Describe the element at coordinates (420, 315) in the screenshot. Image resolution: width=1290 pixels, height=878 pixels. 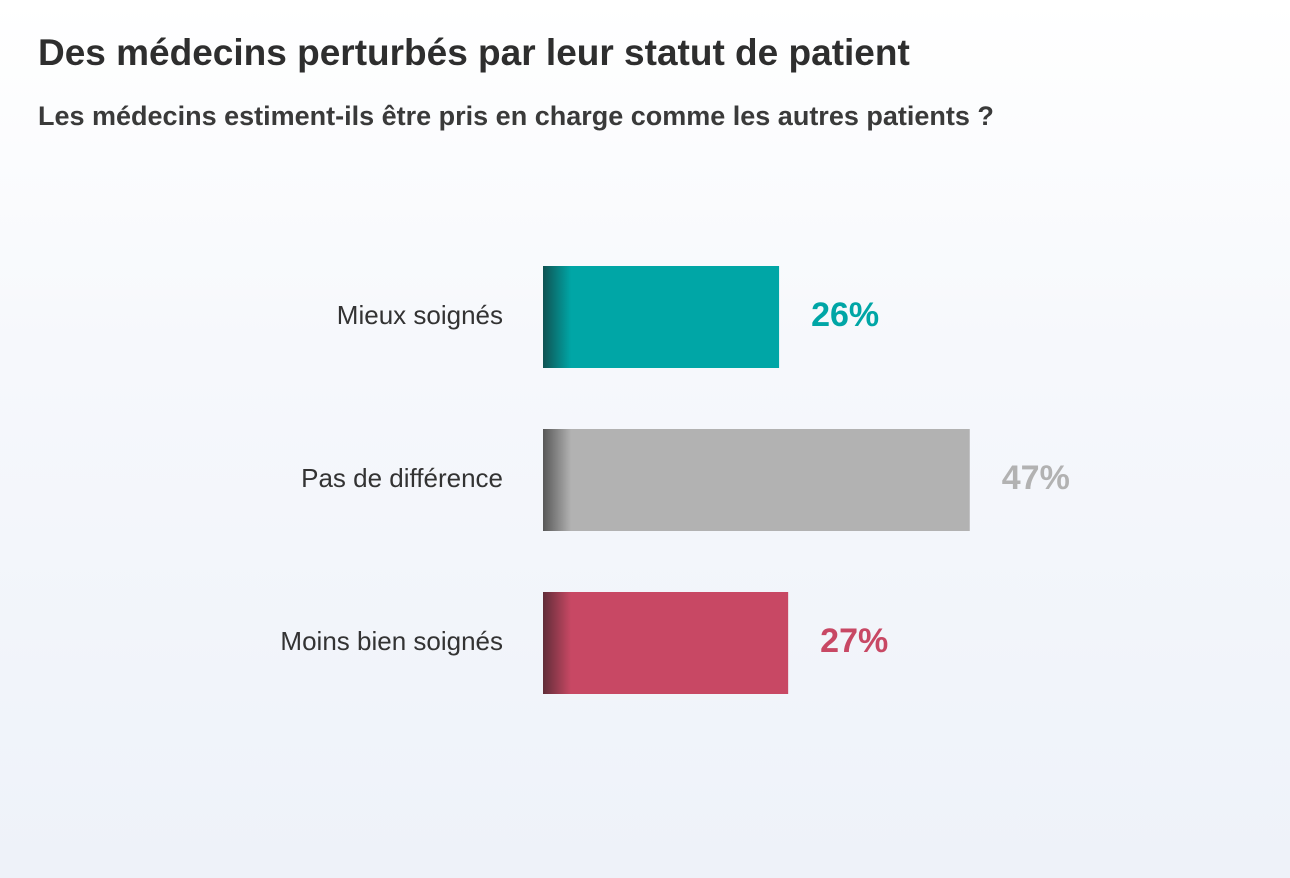
I see `category-label: Mieux soignés` at that location.